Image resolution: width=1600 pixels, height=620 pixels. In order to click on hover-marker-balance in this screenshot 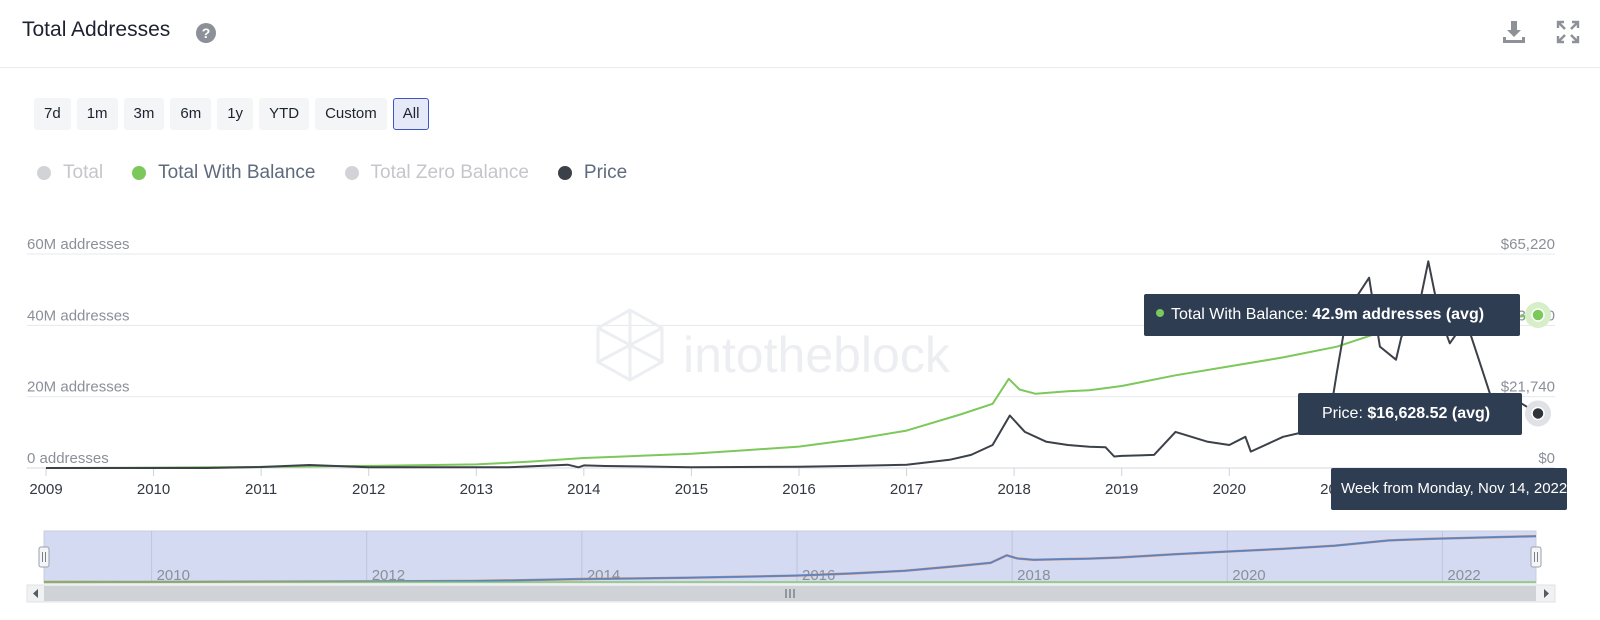, I will do `click(1538, 315)`.